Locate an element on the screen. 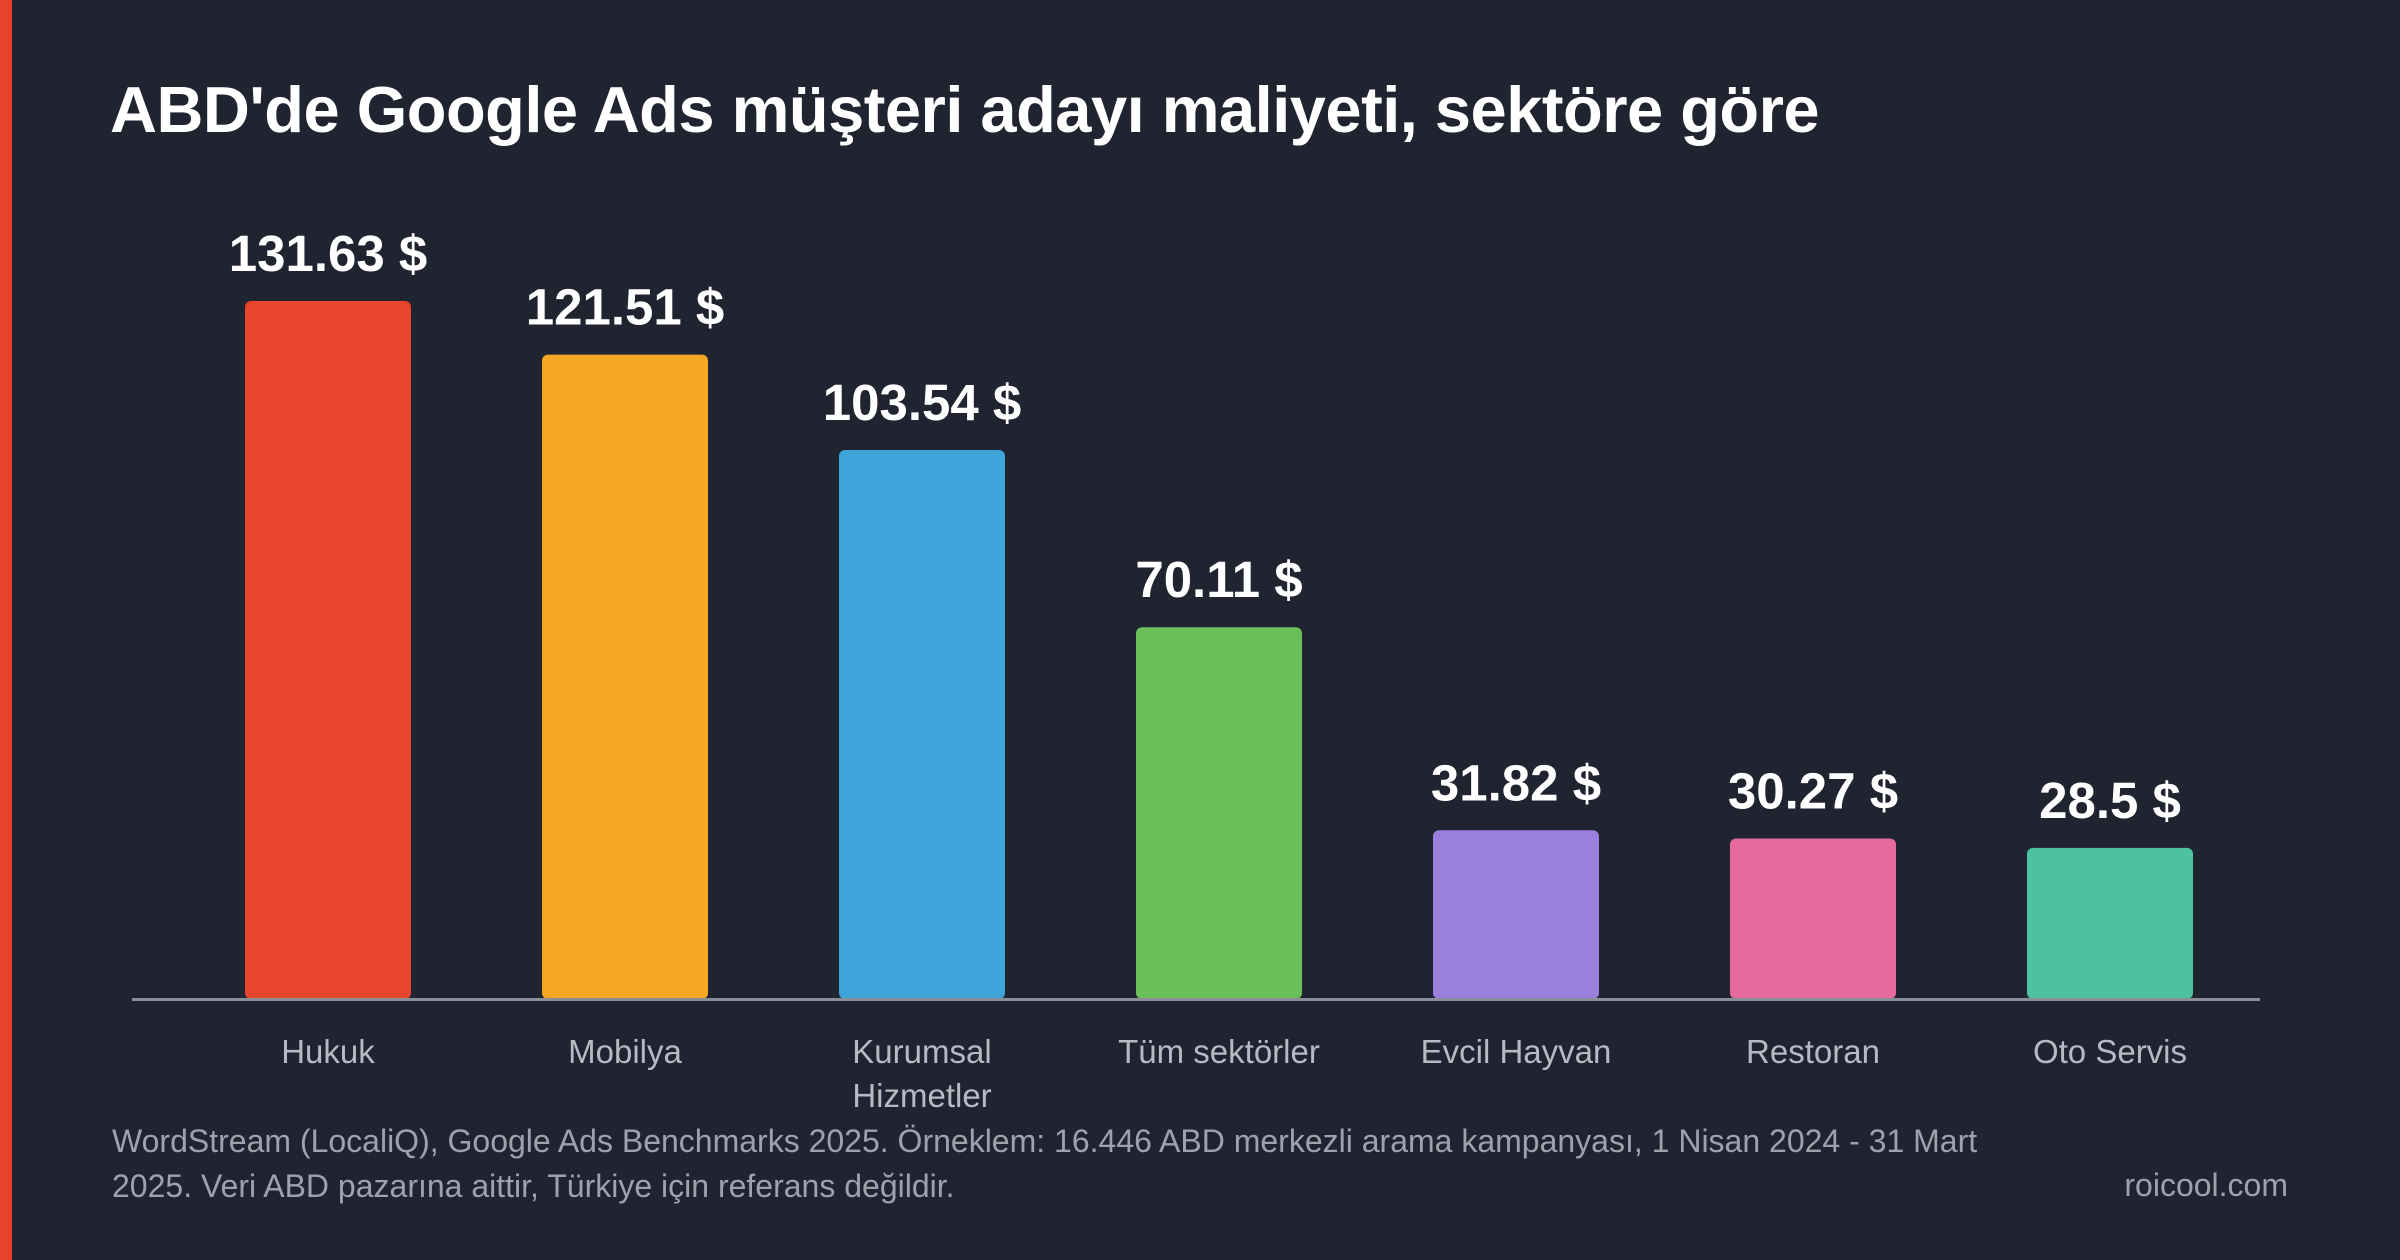  value-label-0: 131.63 $ is located at coordinates (328, 253).